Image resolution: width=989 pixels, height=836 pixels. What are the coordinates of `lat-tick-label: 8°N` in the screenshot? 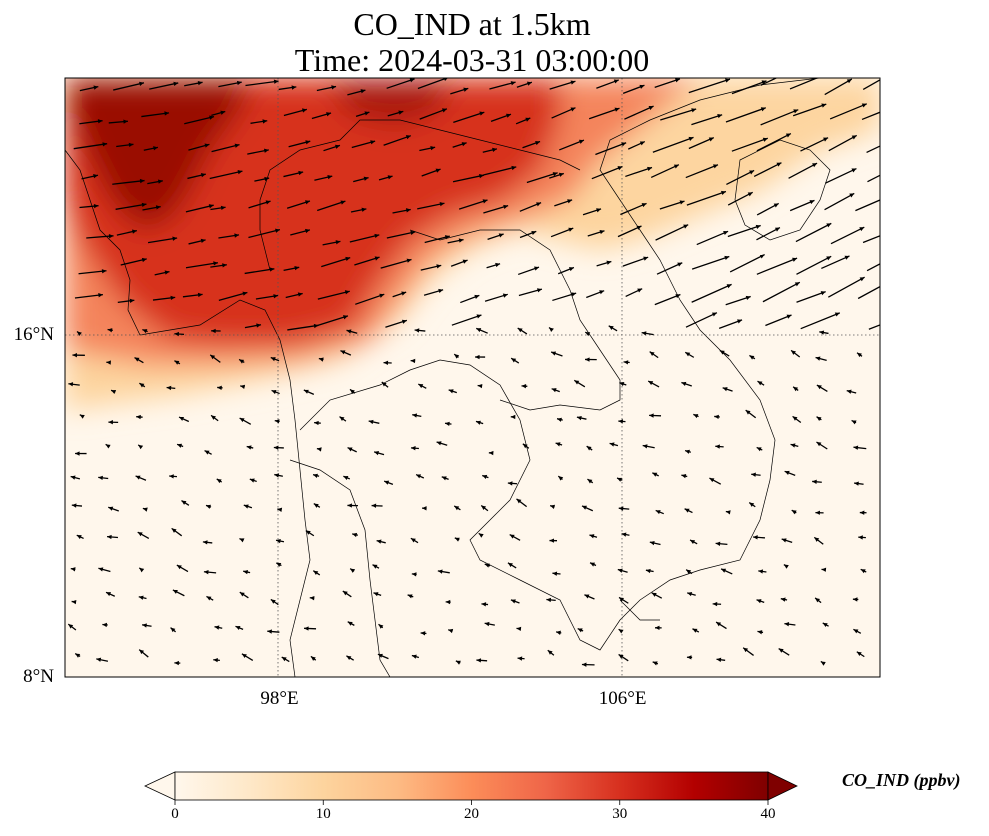 It's located at (38, 676).